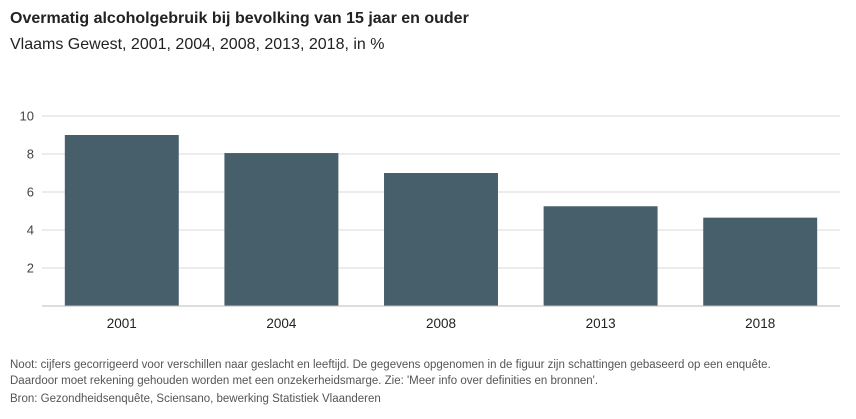  Describe the element at coordinates (121, 220) in the screenshot. I see `bar-2001` at that location.